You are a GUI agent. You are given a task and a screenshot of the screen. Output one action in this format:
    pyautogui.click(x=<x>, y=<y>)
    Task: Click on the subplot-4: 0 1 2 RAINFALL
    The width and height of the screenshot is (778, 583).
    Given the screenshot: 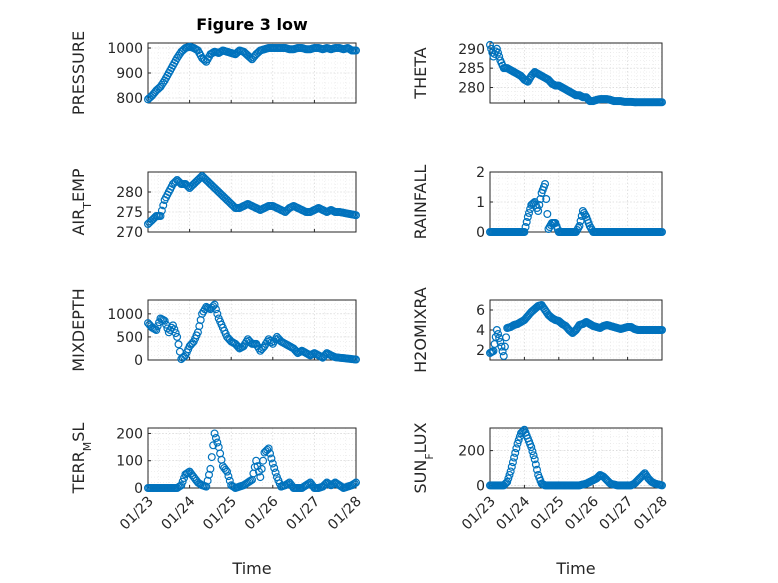 What is the action you would take?
    pyautogui.click(x=538, y=203)
    